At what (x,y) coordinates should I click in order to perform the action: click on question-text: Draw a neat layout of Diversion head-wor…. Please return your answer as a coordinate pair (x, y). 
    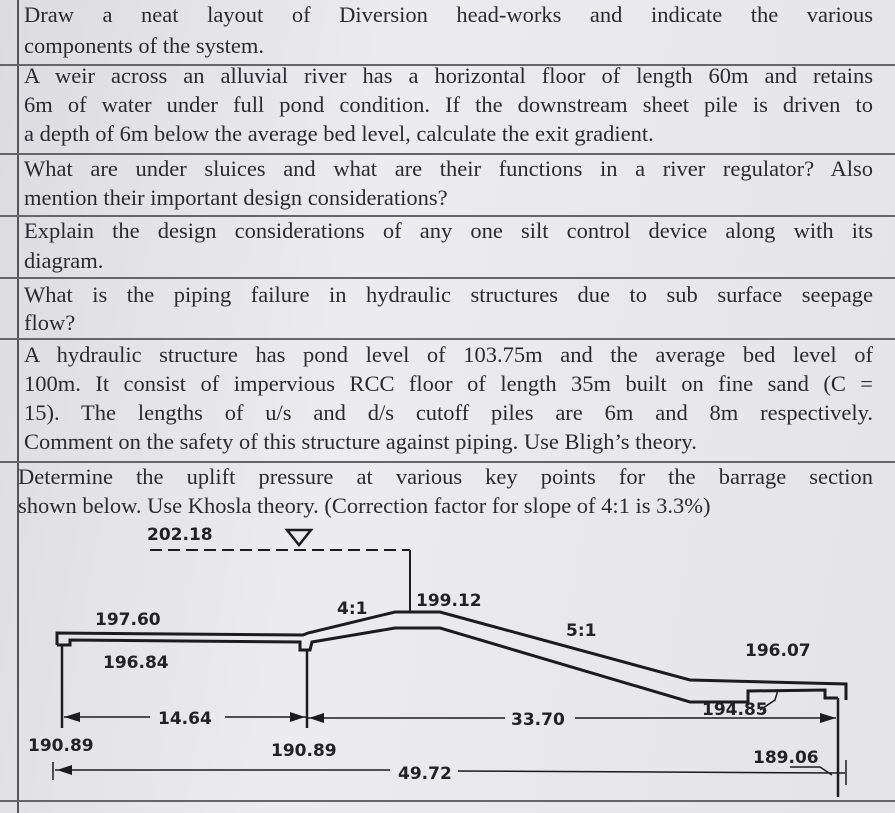
    Looking at the image, I should click on (448, 14).